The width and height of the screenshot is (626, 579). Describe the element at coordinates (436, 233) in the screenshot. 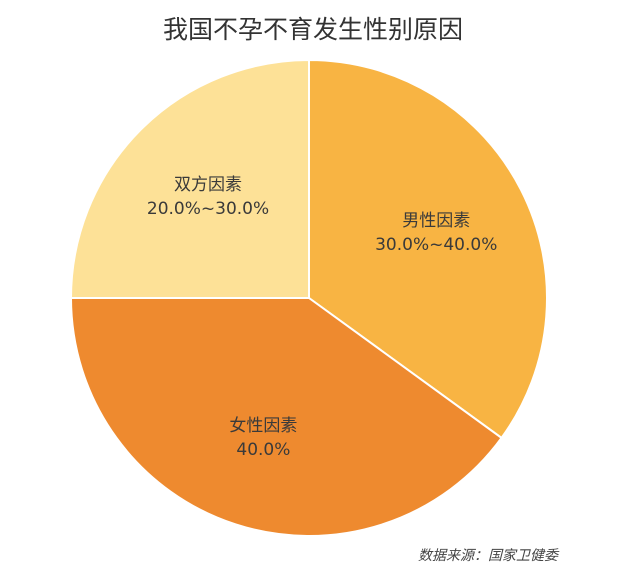

I see `slice-label-male: 男性因素 30.0%~40.0%` at that location.